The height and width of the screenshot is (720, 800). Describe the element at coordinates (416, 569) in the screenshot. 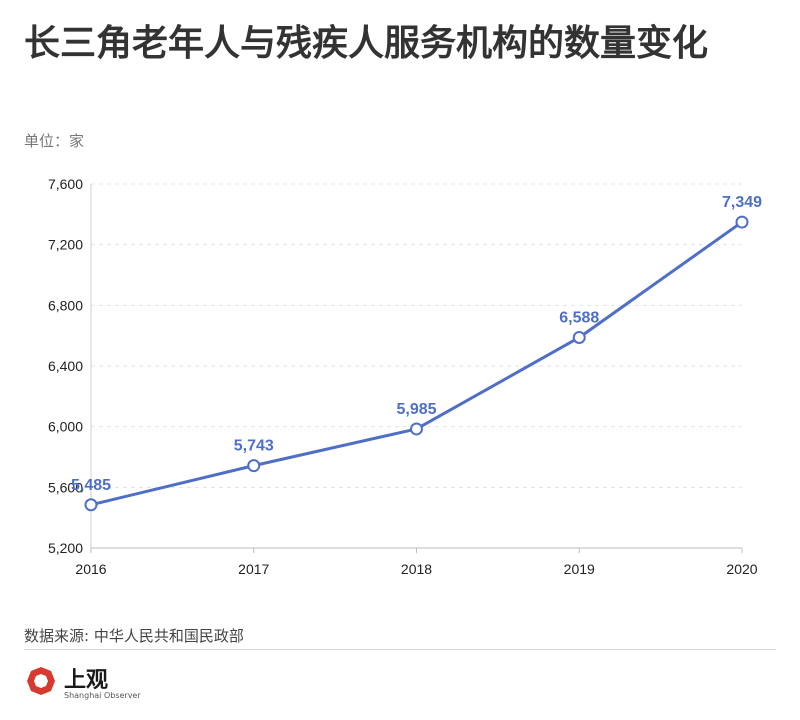

I see `x-tick-label: 2018` at that location.